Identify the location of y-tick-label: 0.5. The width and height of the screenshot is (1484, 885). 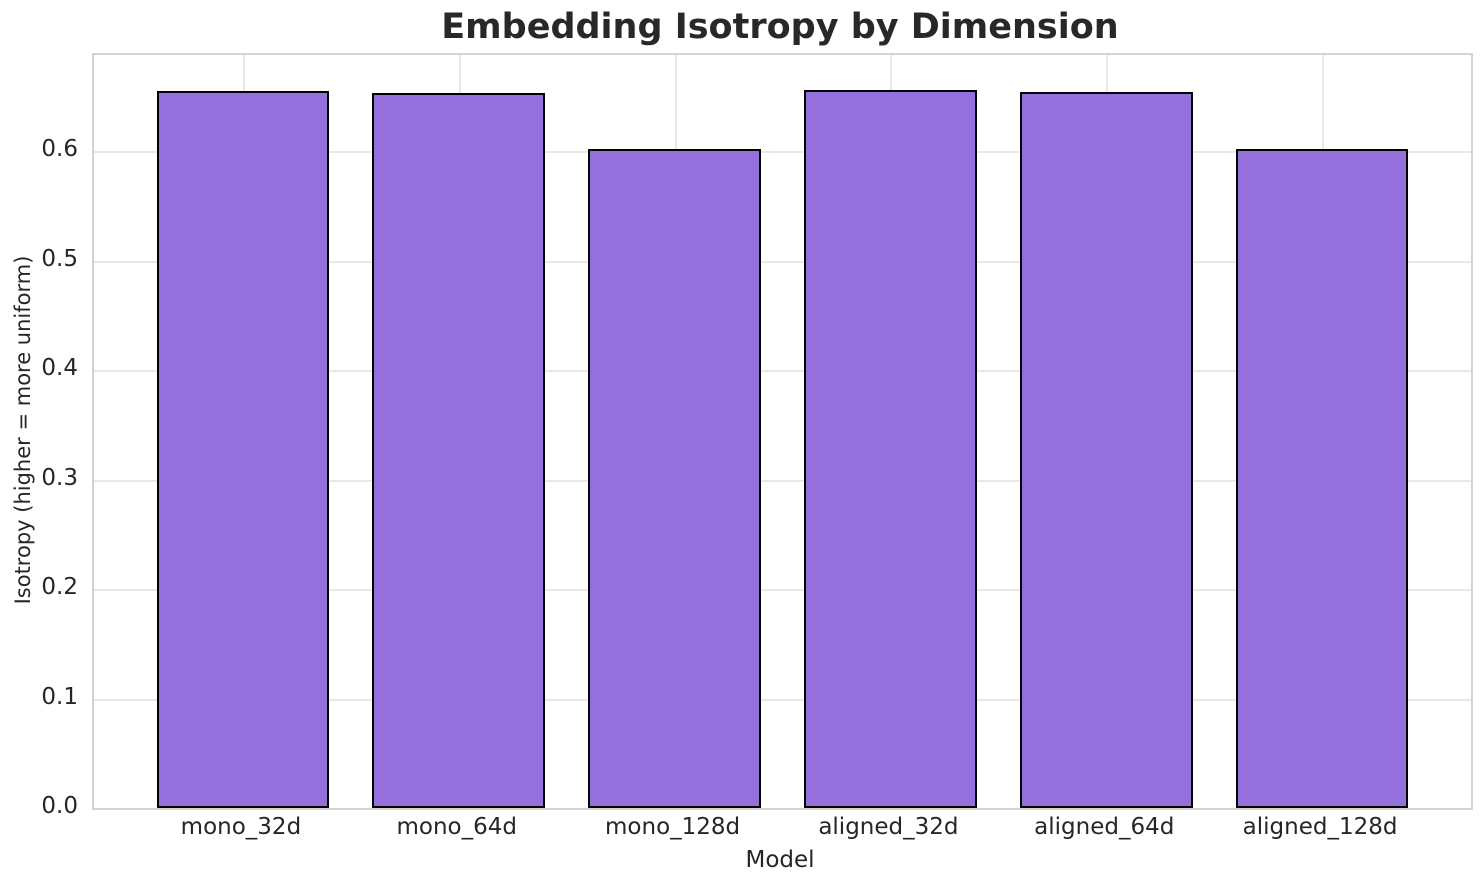
(59, 258).